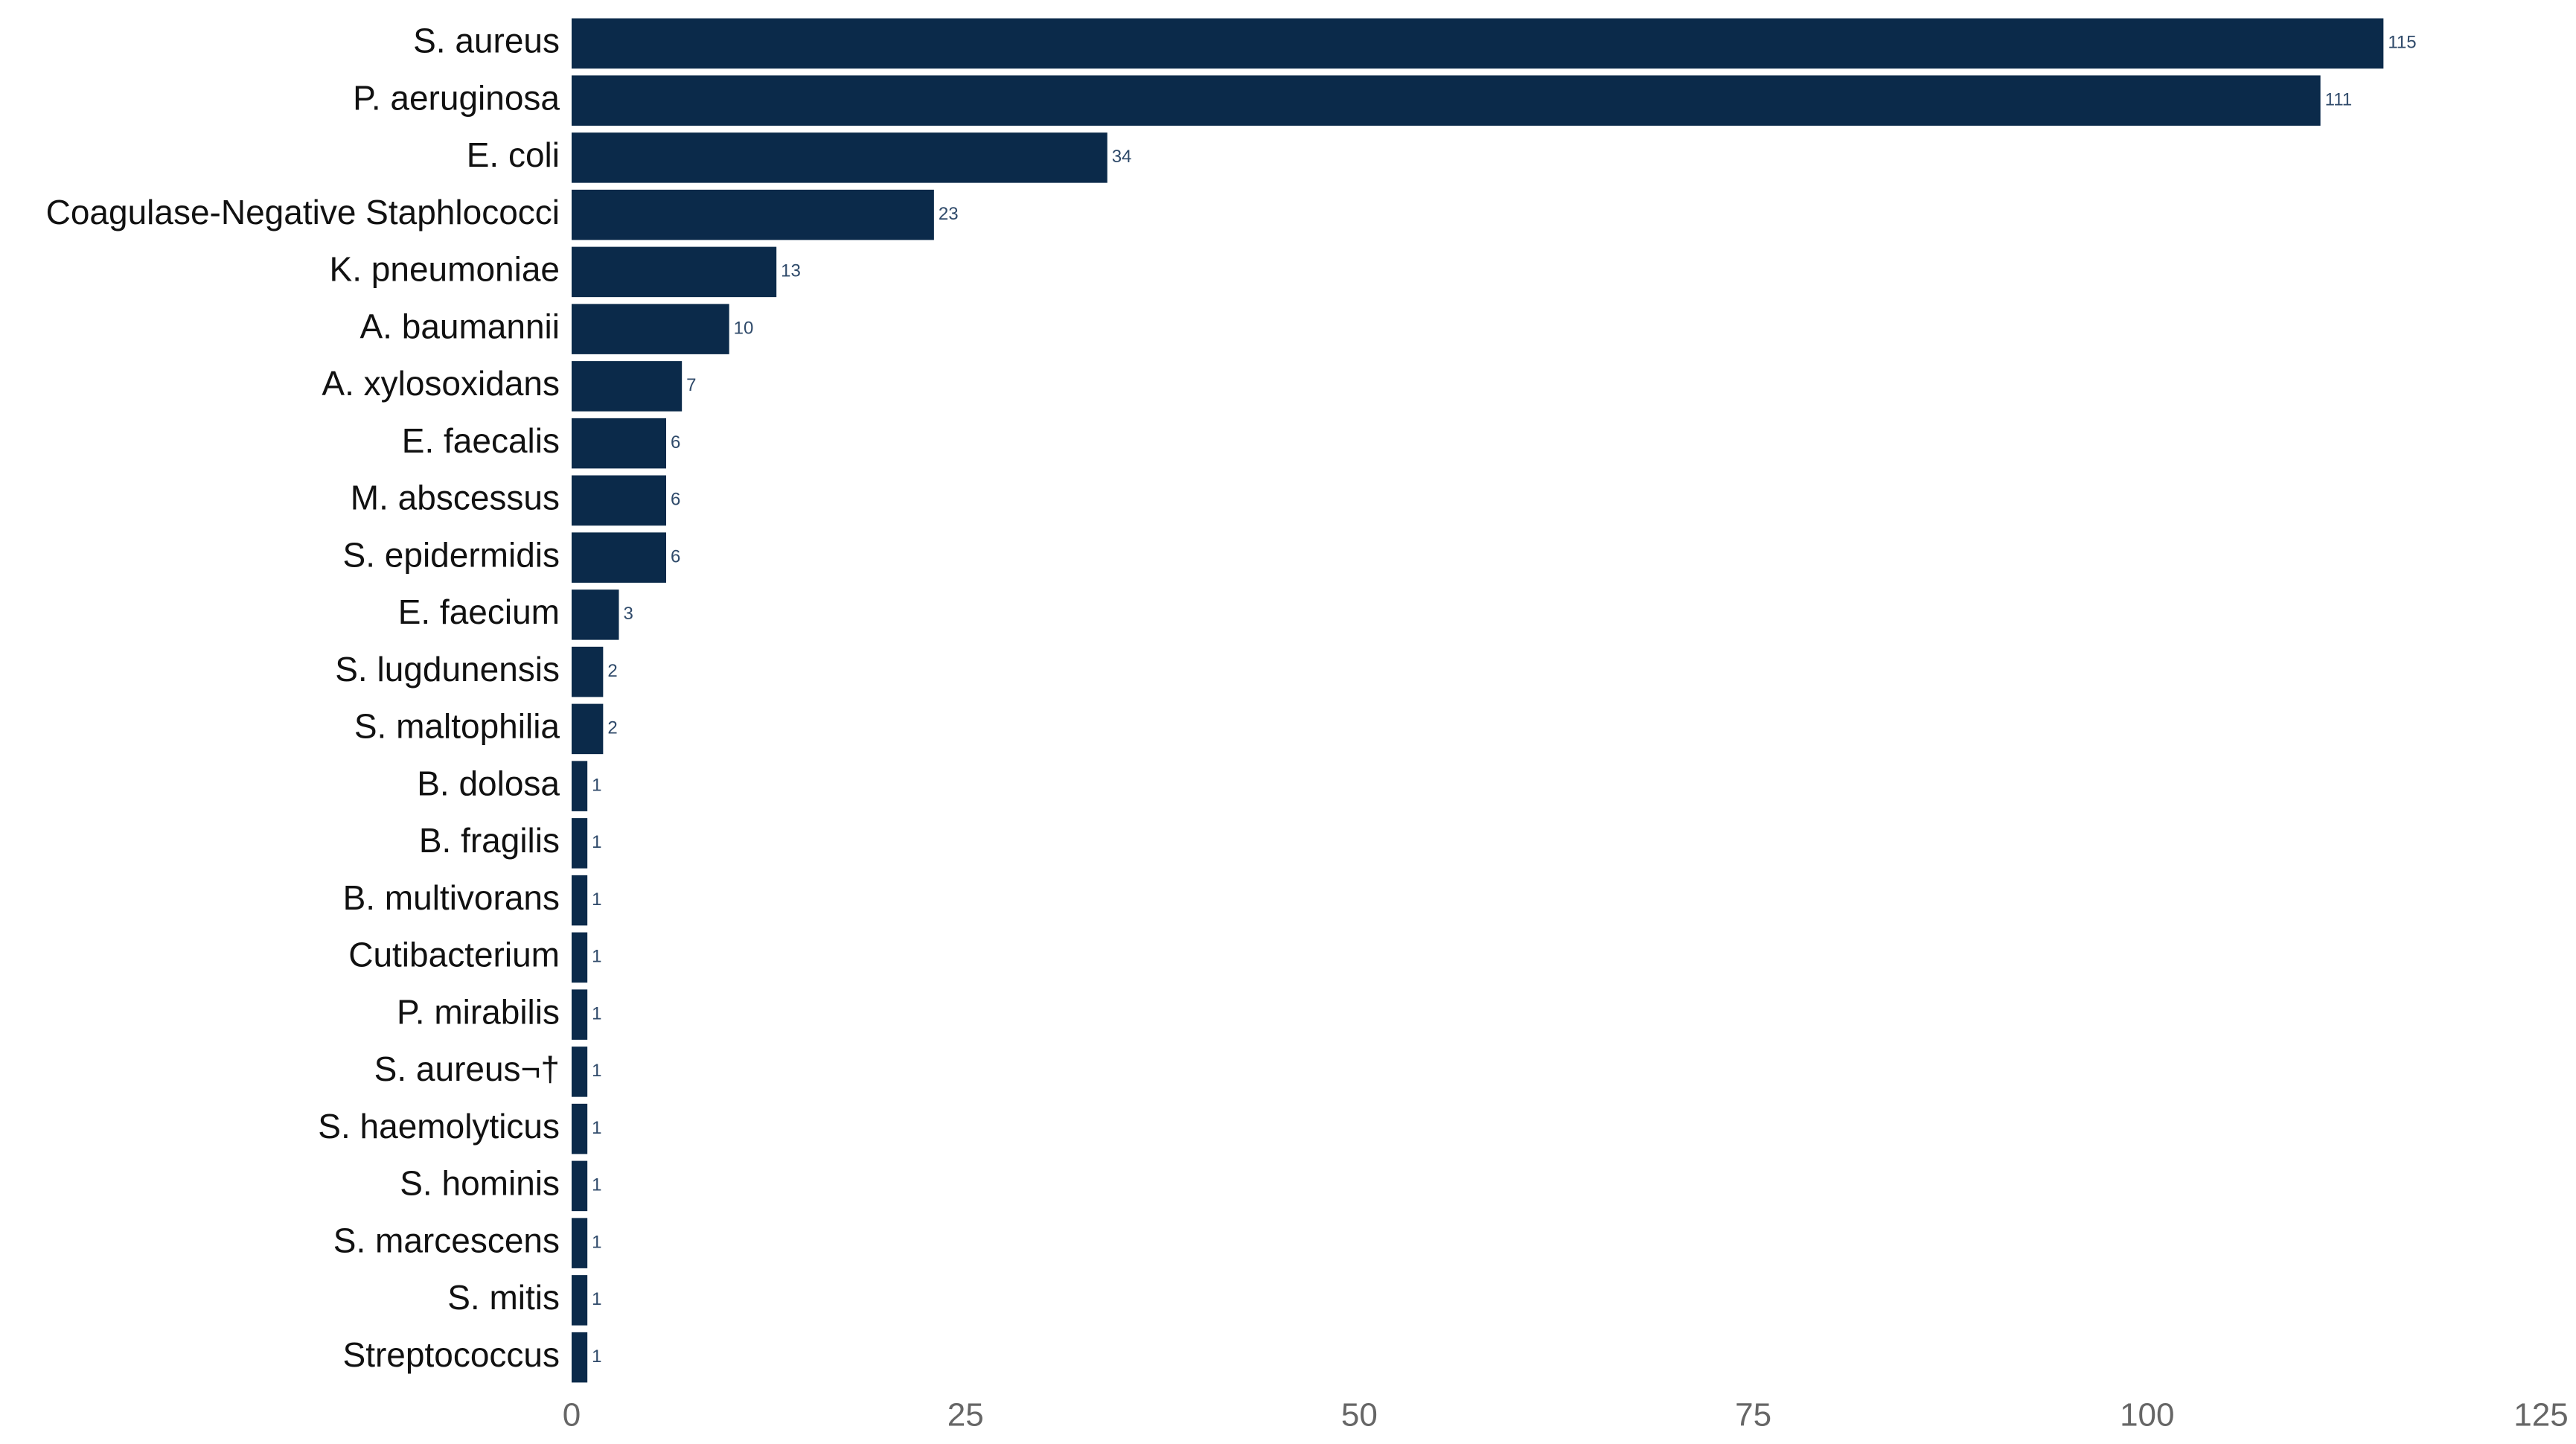 The width and height of the screenshot is (2576, 1444). What do you see at coordinates (486, 41) in the screenshot?
I see `y-tick-label: S. aureus` at bounding box center [486, 41].